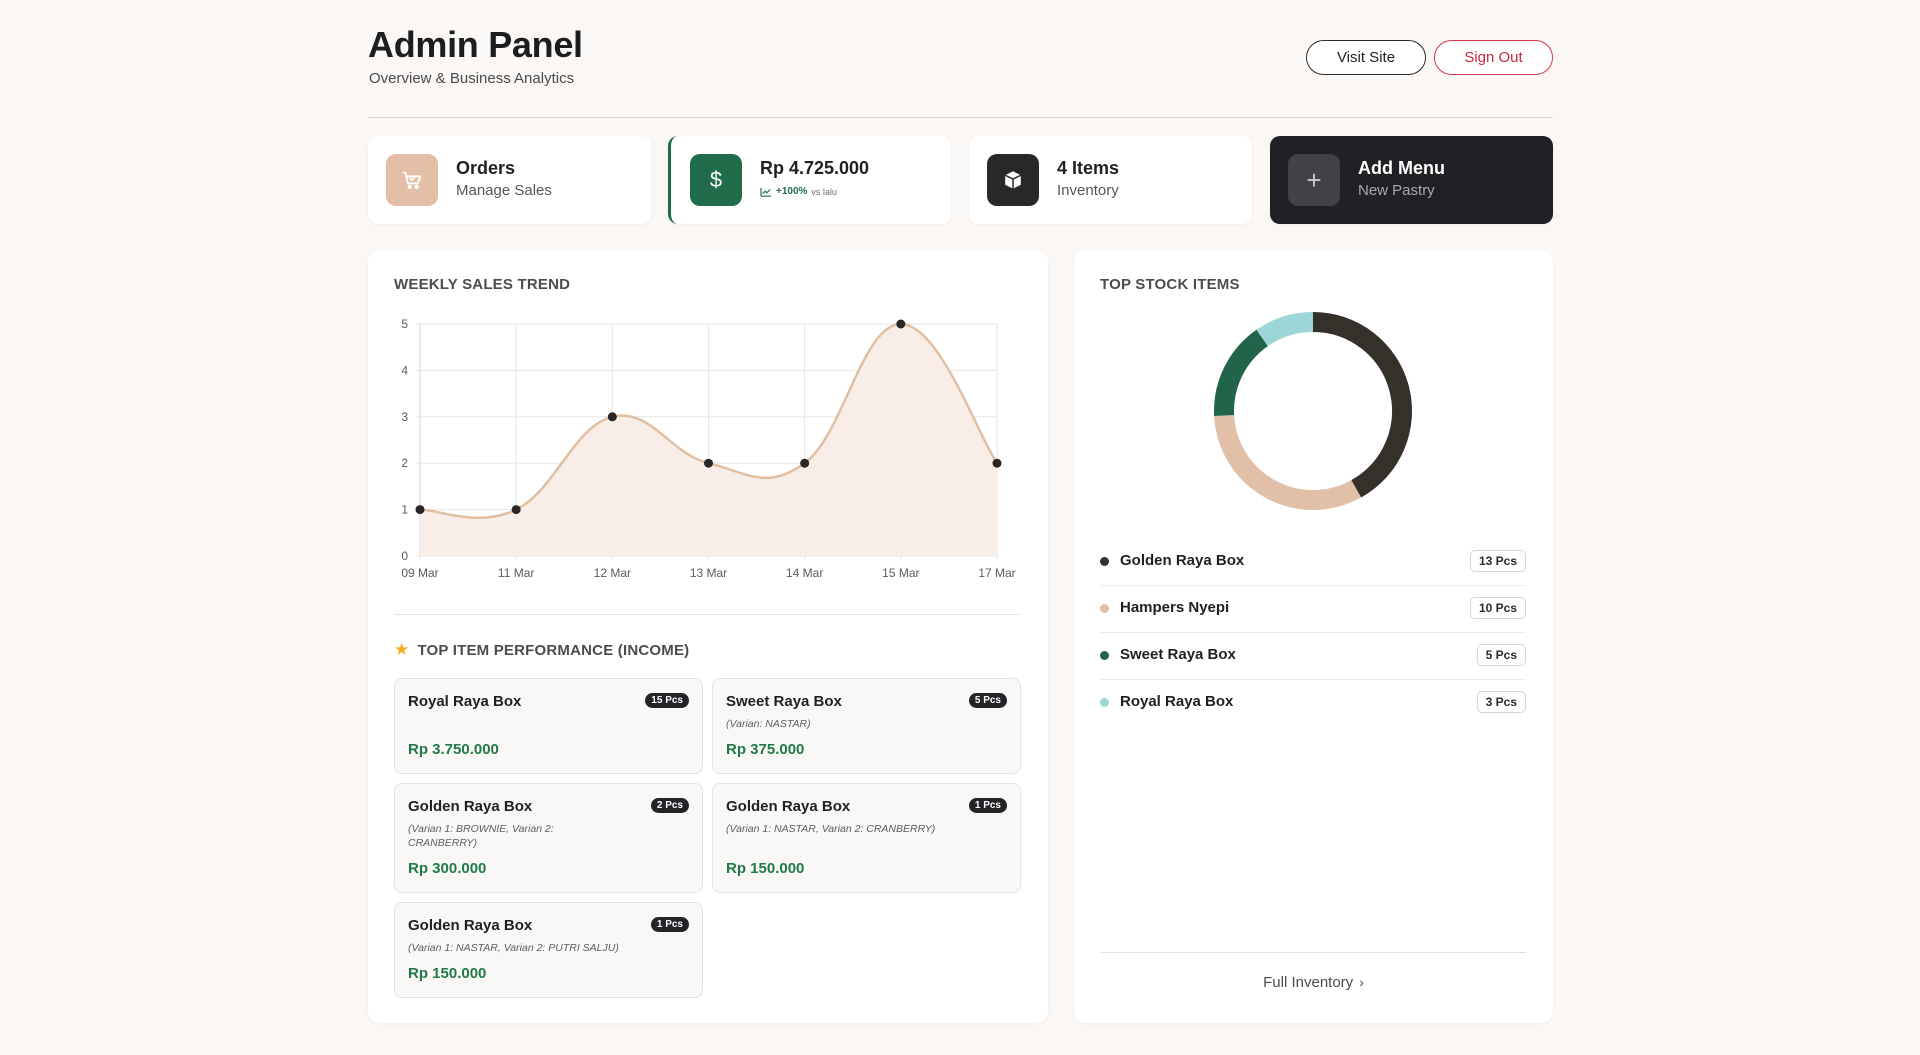  What do you see at coordinates (1308, 982) in the screenshot?
I see `full-inventory-label: Full Inventory` at bounding box center [1308, 982].